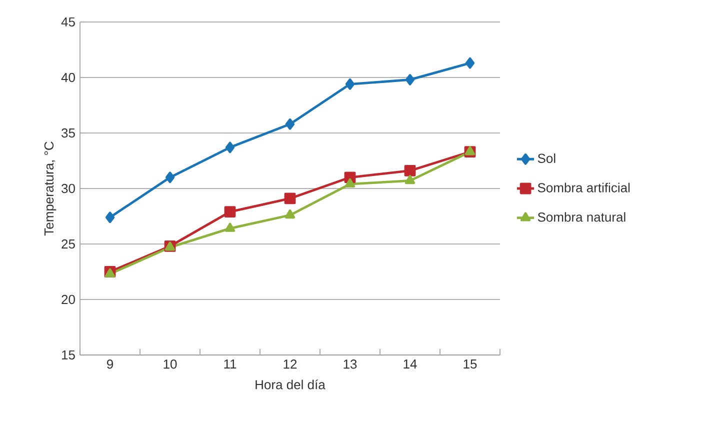 The image size is (728, 422). Describe the element at coordinates (50, 189) in the screenshot. I see `y-axis-title: Temperatura, °C` at that location.